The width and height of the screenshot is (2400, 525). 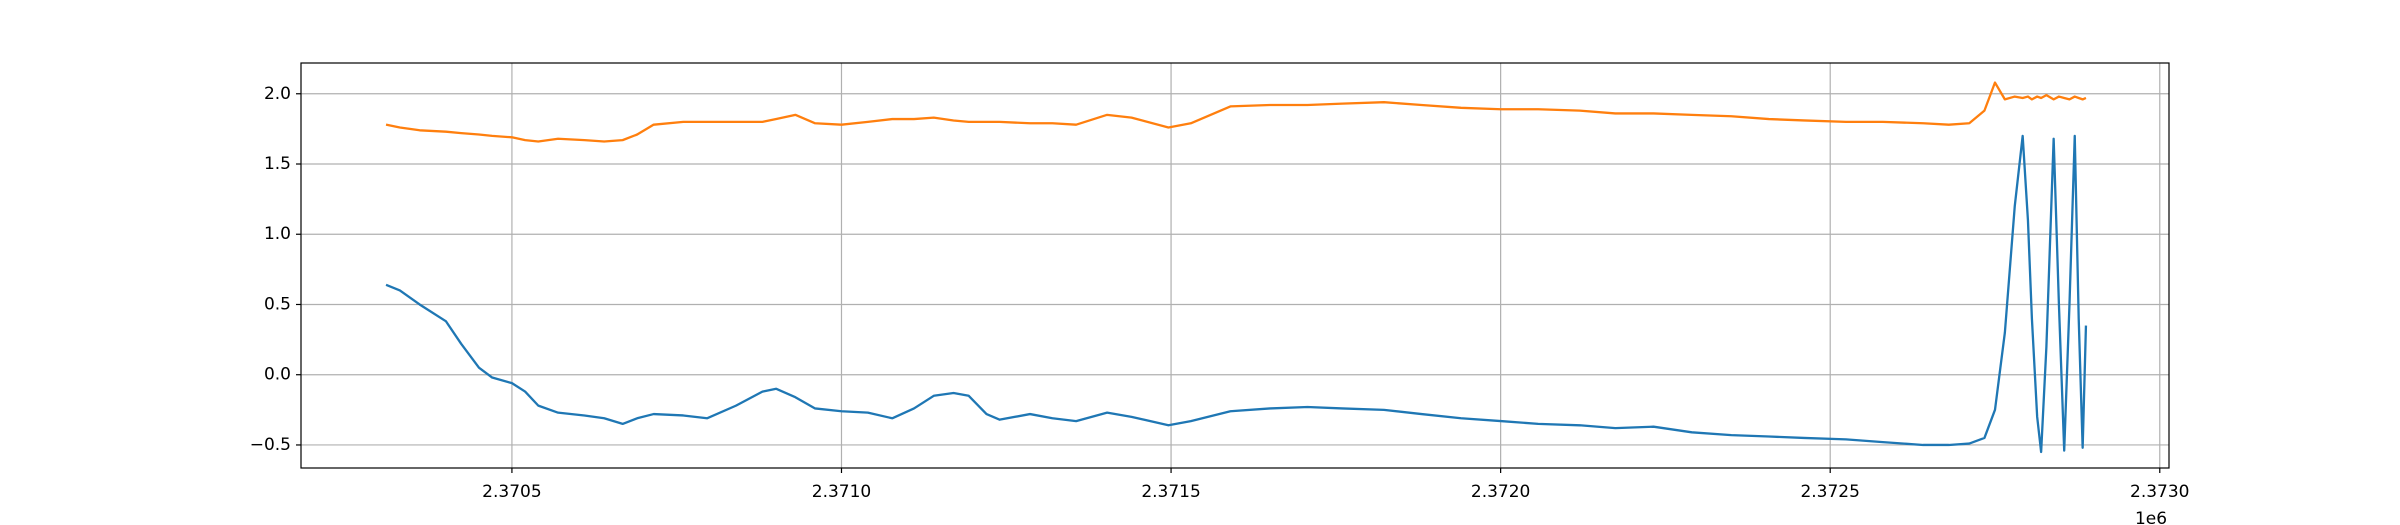 I want to click on x-tick-label: 2.3710, so click(x=841, y=492).